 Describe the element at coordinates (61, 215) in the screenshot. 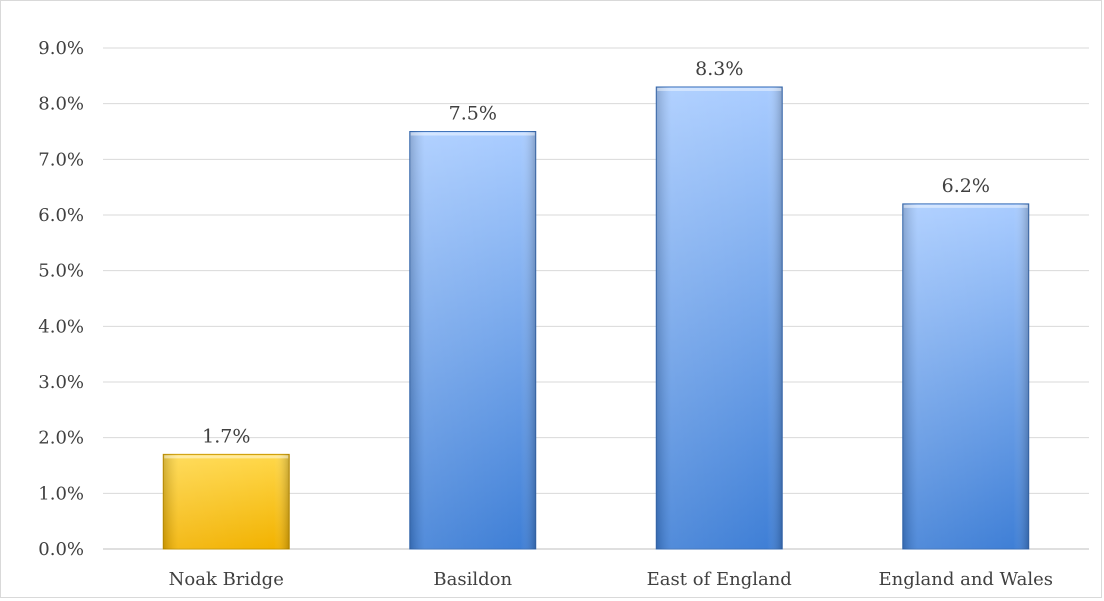

I see `y-tick-label: 6.0%` at that location.